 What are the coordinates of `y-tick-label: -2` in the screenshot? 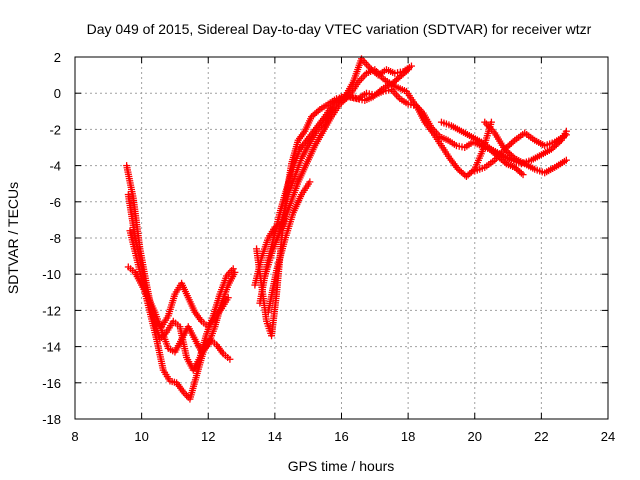 It's located at (55, 129).